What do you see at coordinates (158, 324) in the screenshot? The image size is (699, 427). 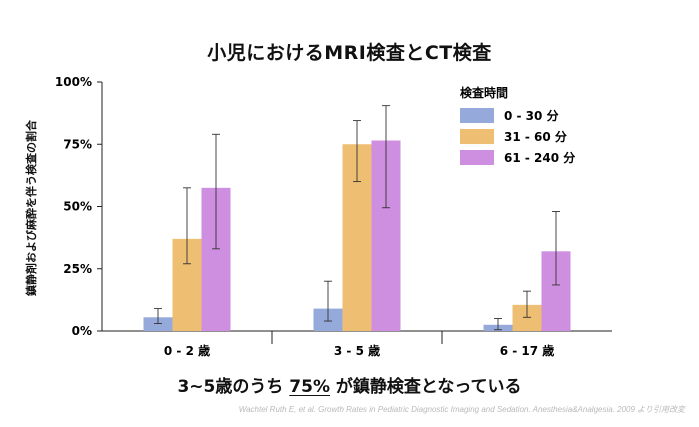 I see `bar` at bounding box center [158, 324].